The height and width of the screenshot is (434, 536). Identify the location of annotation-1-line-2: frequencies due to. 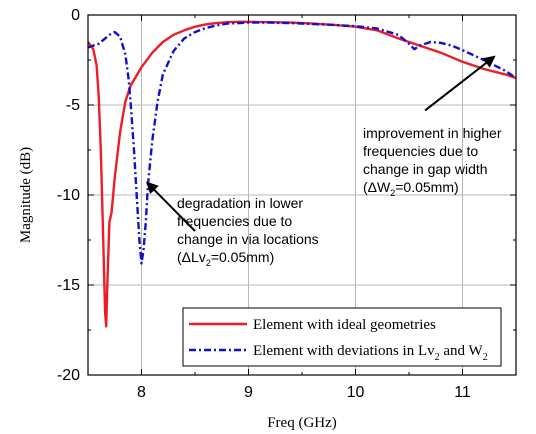
(234, 221).